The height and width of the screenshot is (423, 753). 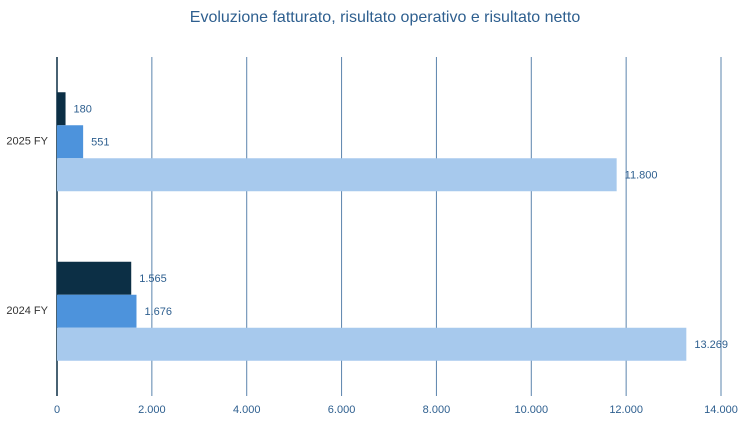 What do you see at coordinates (100, 143) in the screenshot?
I see `value-label: 551` at bounding box center [100, 143].